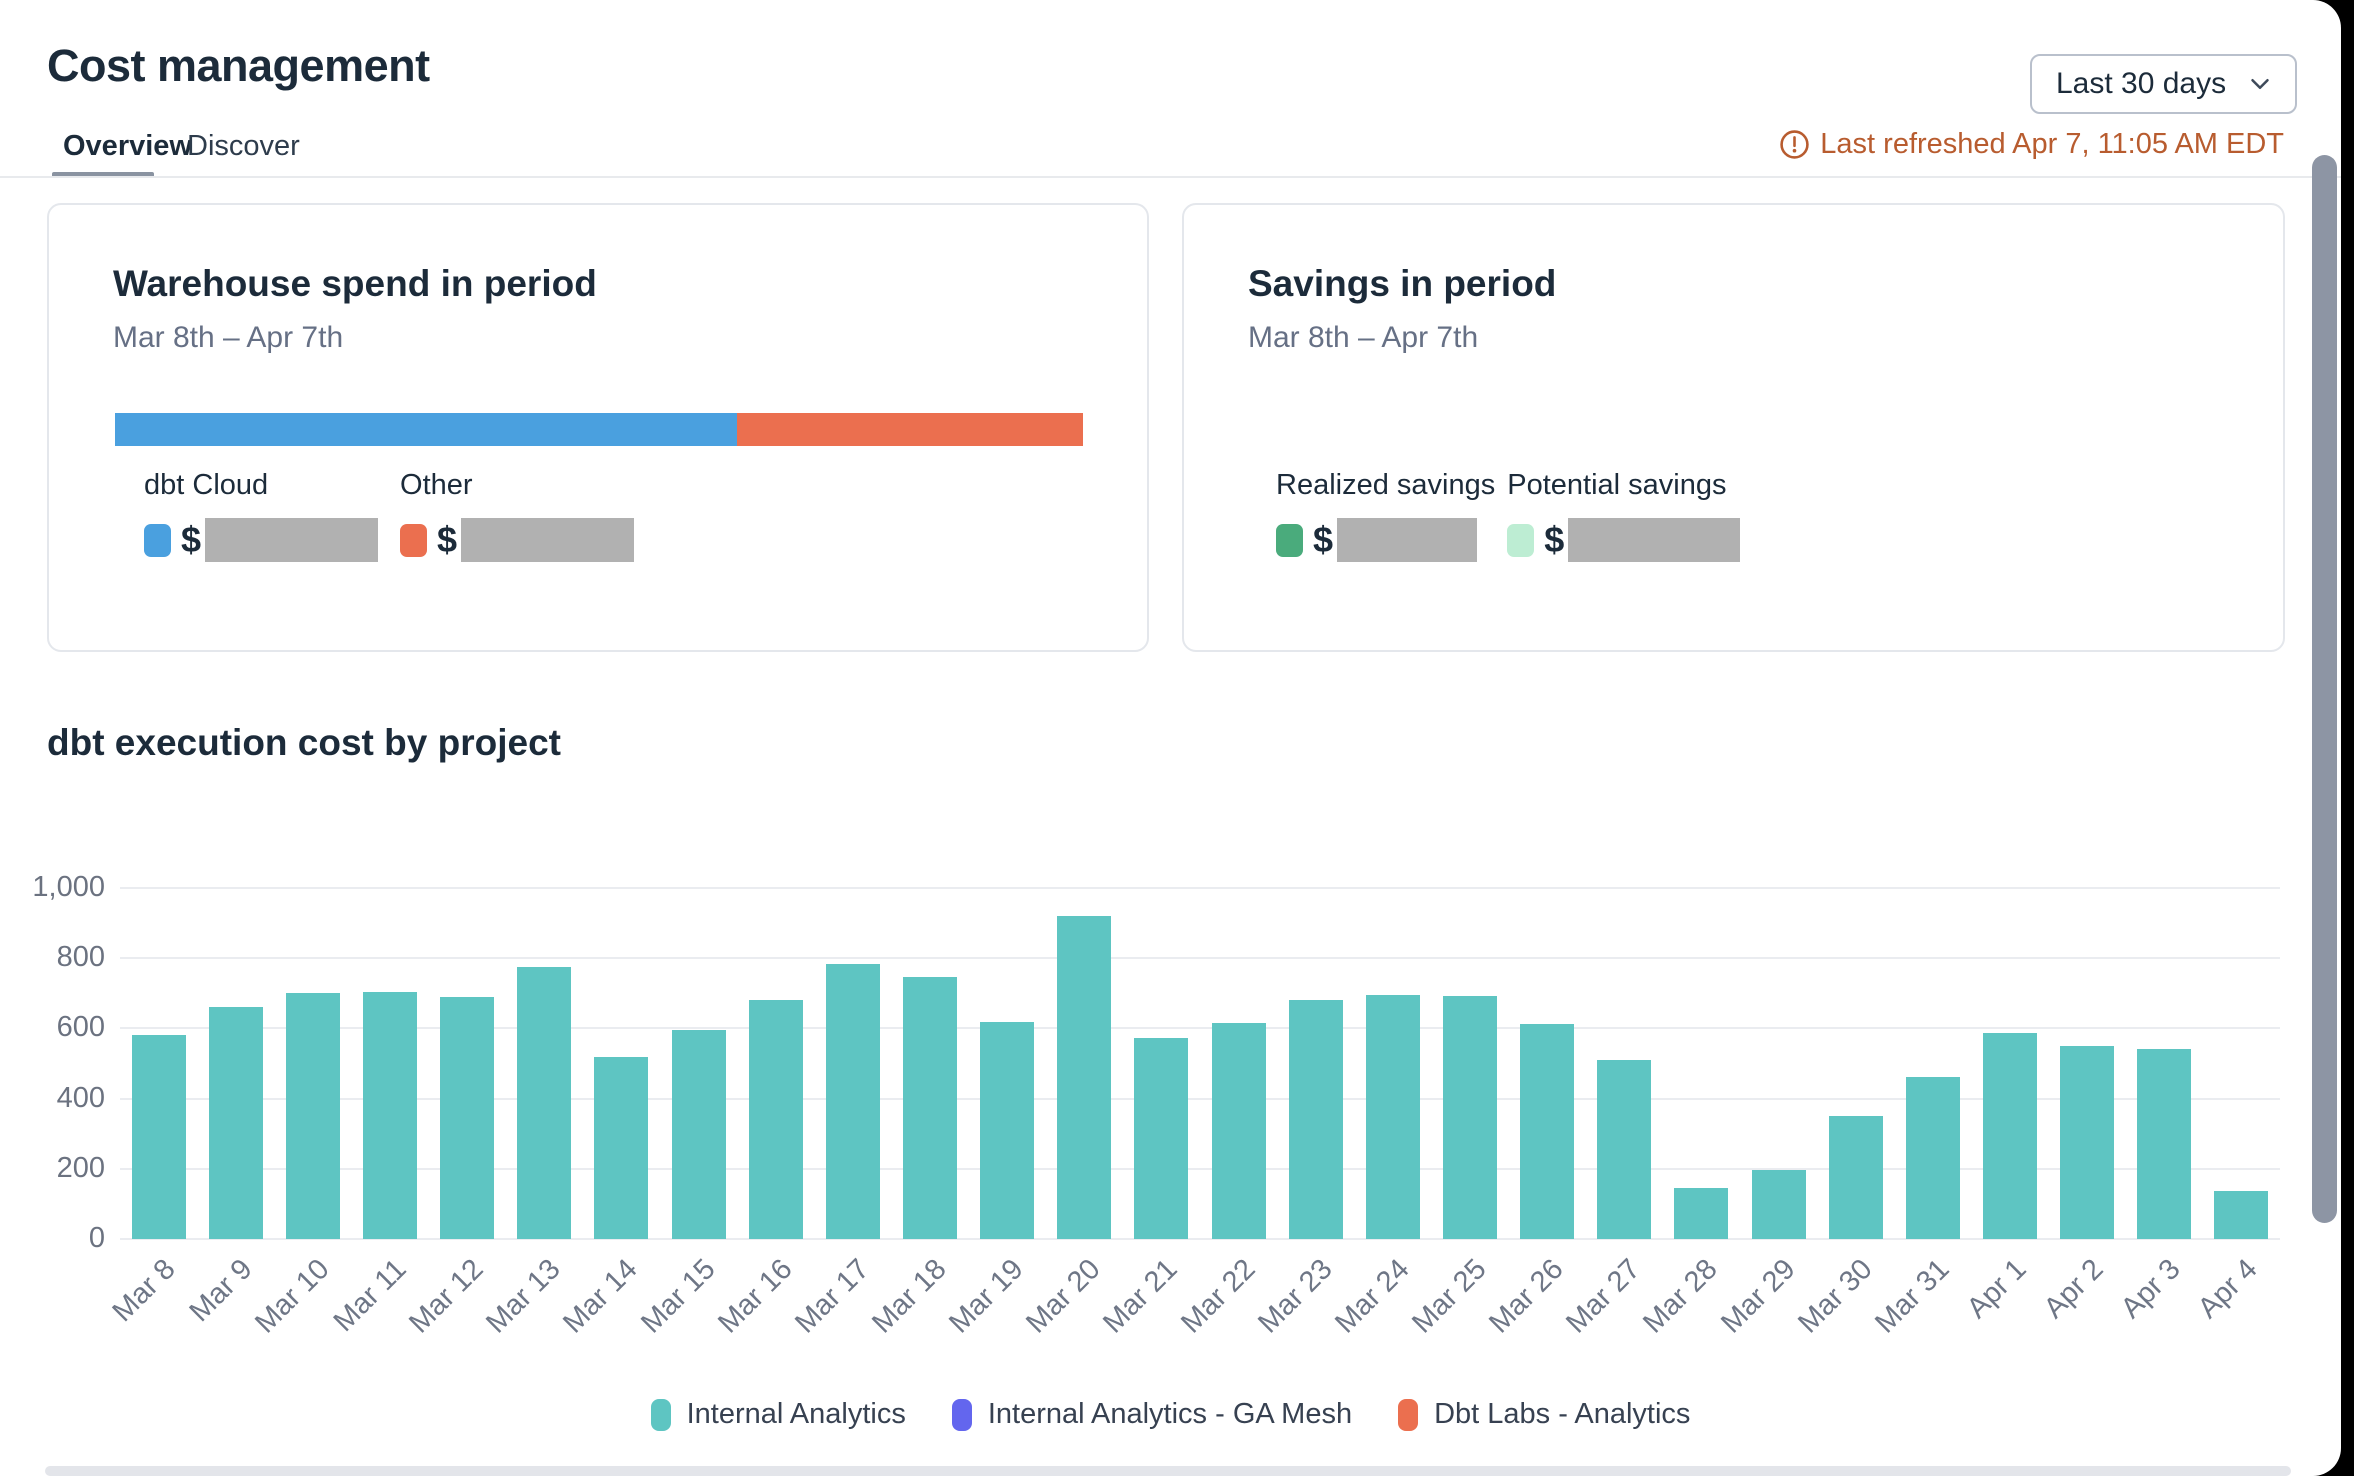 The width and height of the screenshot is (2354, 1476). Describe the element at coordinates (127, 146) in the screenshot. I see `tab-overview: Overview` at that location.